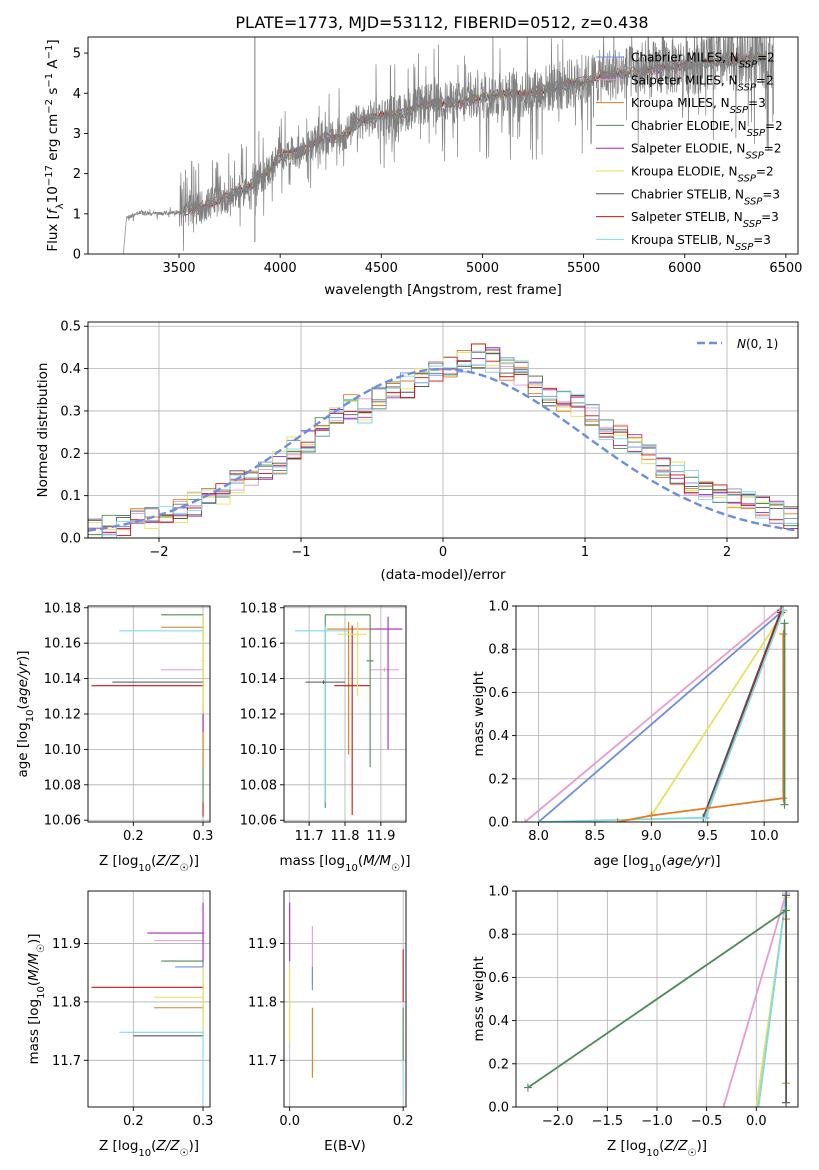 The height and width of the screenshot is (1170, 819). Describe the element at coordinates (595, 836) in the screenshot. I see `x-tick-label: 8.5` at that location.